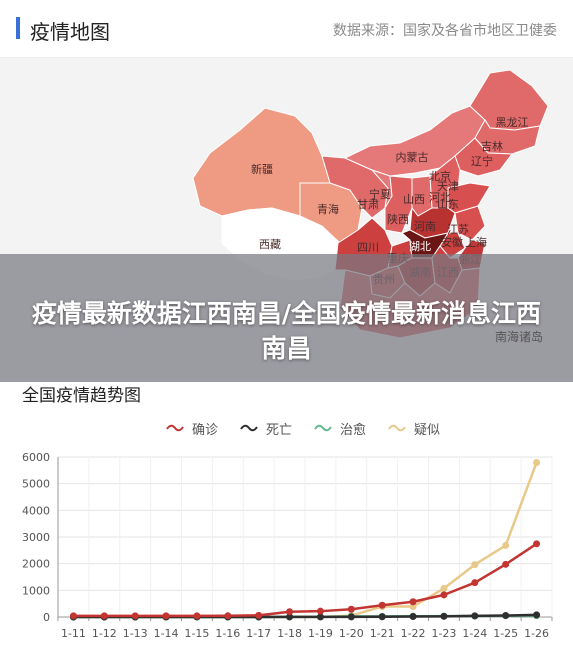 Image resolution: width=573 pixels, height=666 pixels. I want to click on x-tick-label: 1-25, so click(505, 633).